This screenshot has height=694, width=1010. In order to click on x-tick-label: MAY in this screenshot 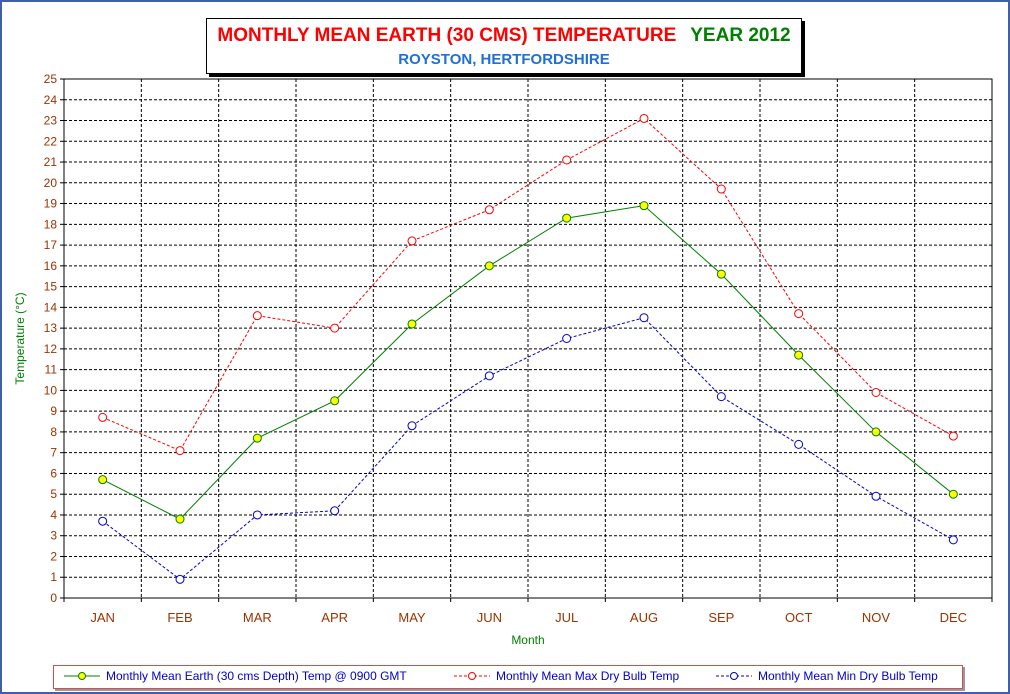, I will do `click(412, 617)`.